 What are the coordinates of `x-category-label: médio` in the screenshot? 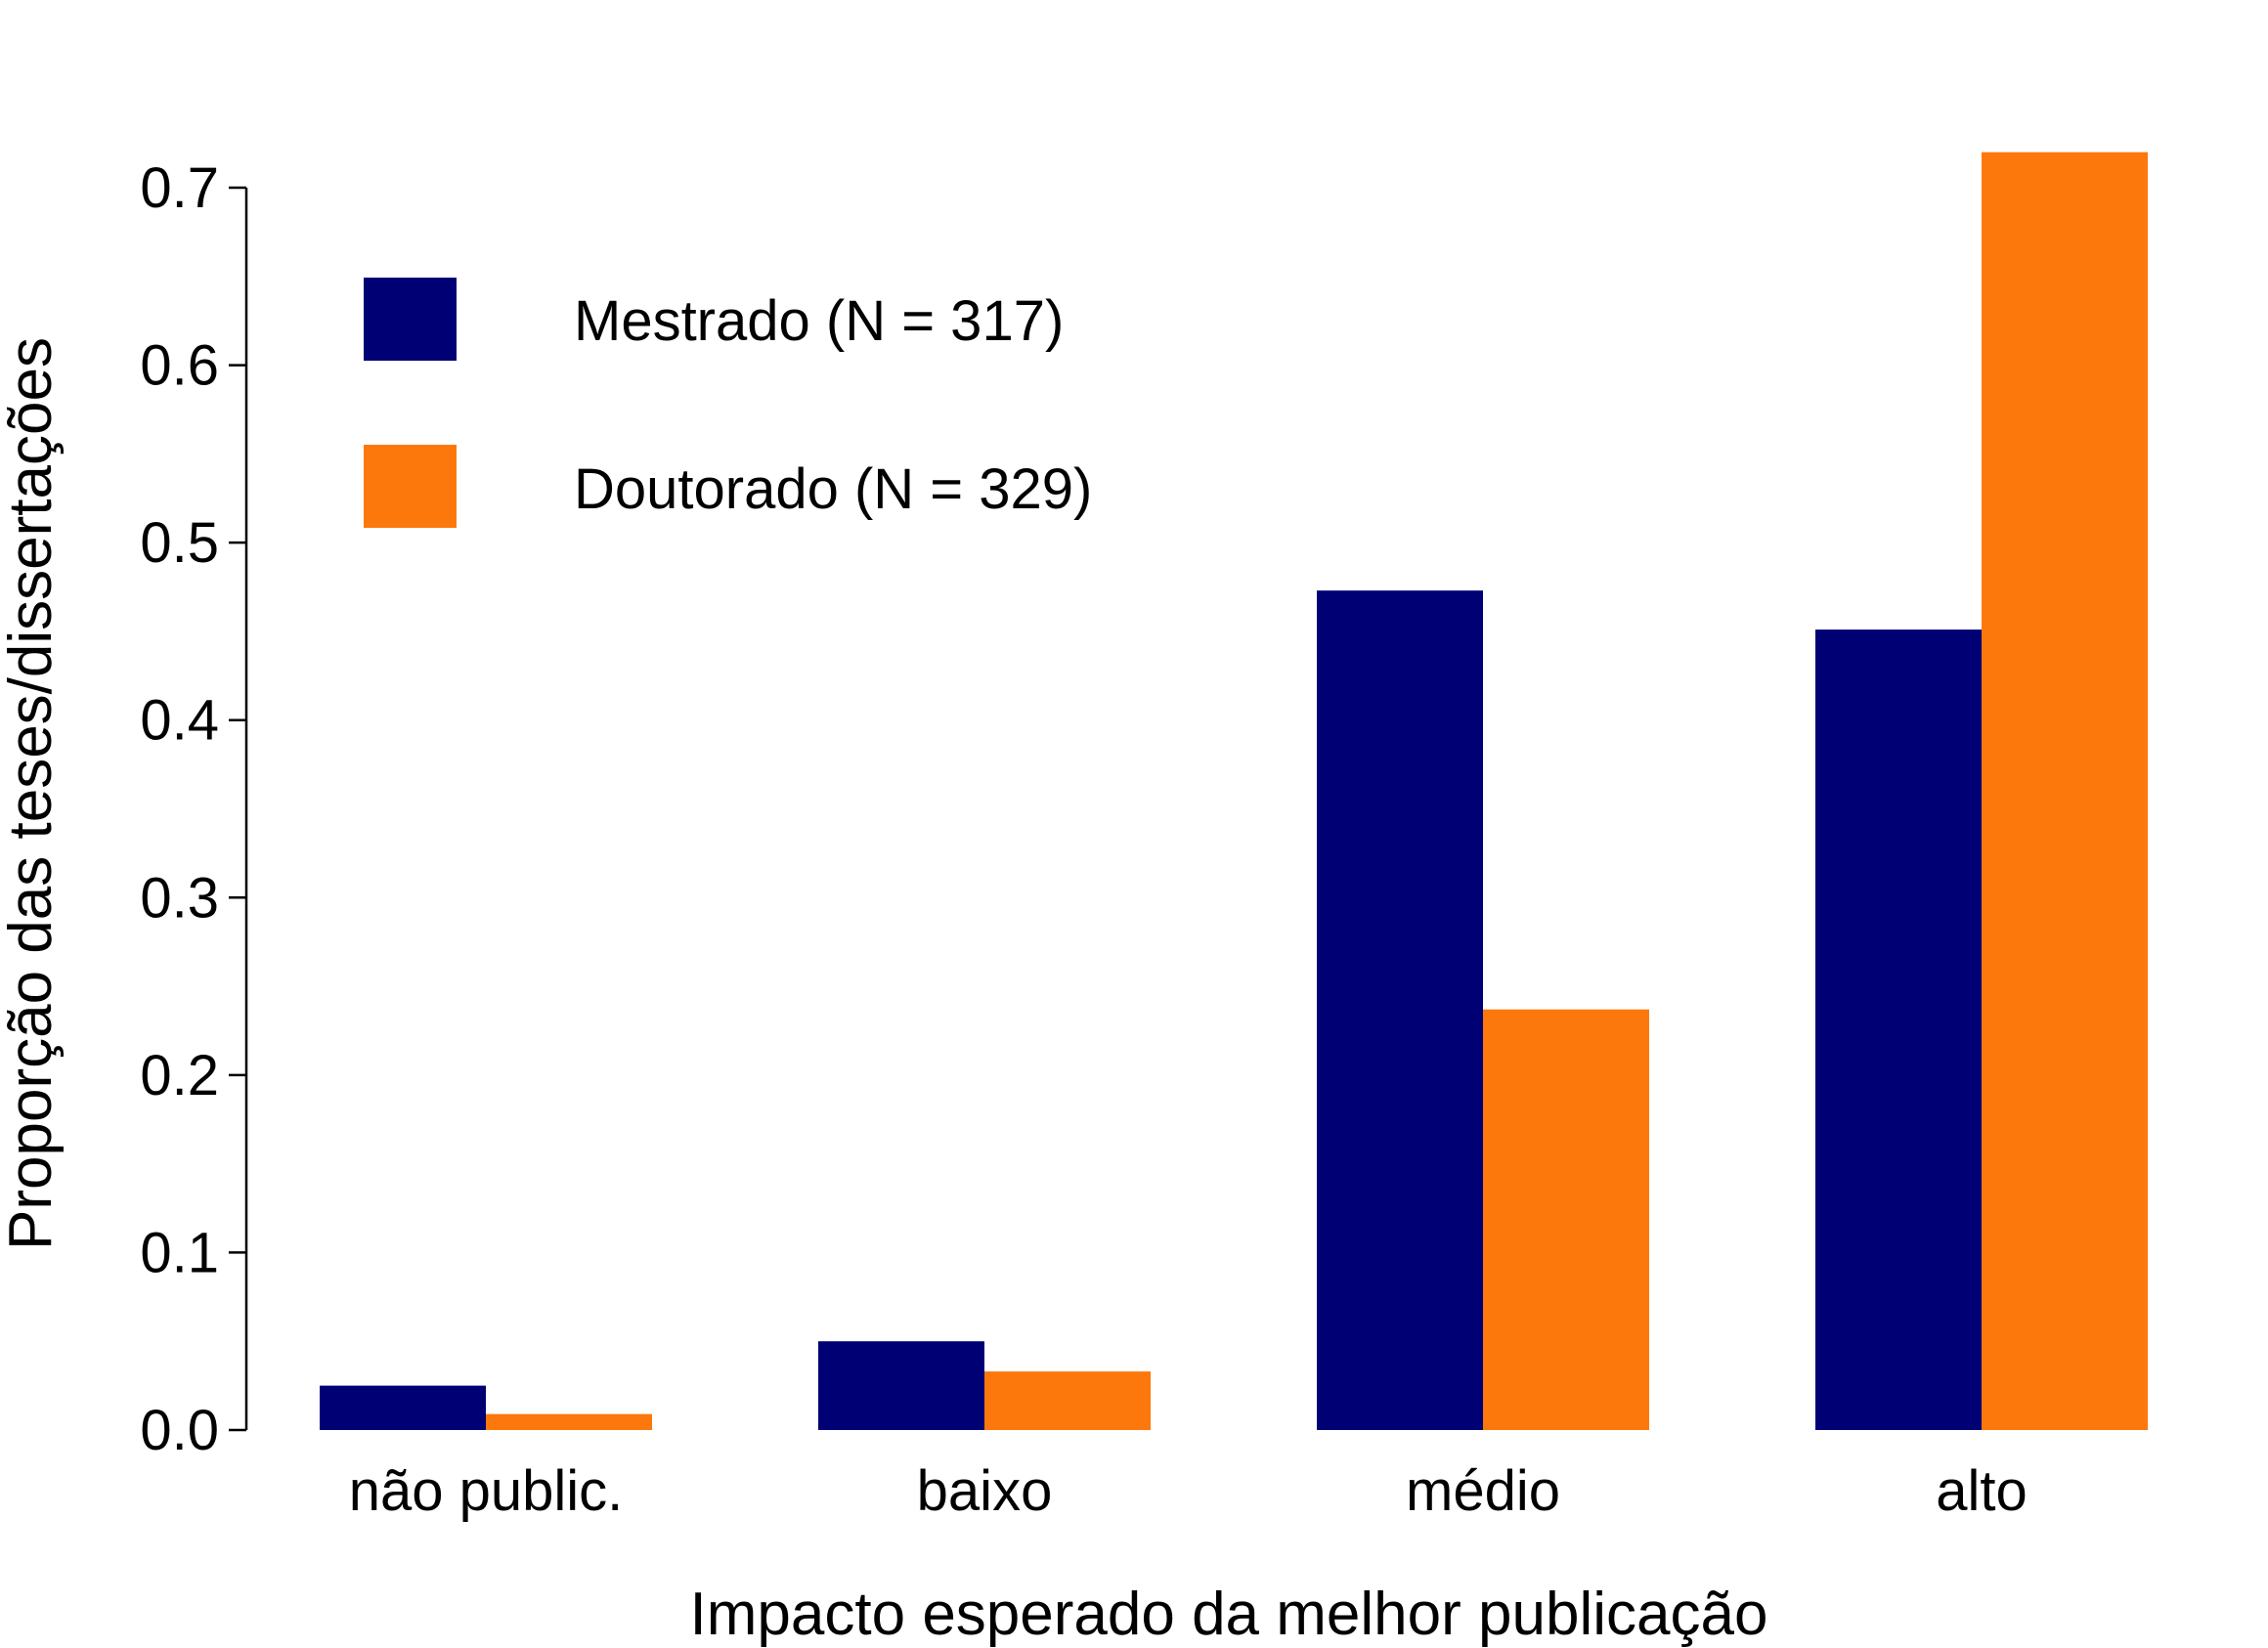 It's located at (1483, 1491).